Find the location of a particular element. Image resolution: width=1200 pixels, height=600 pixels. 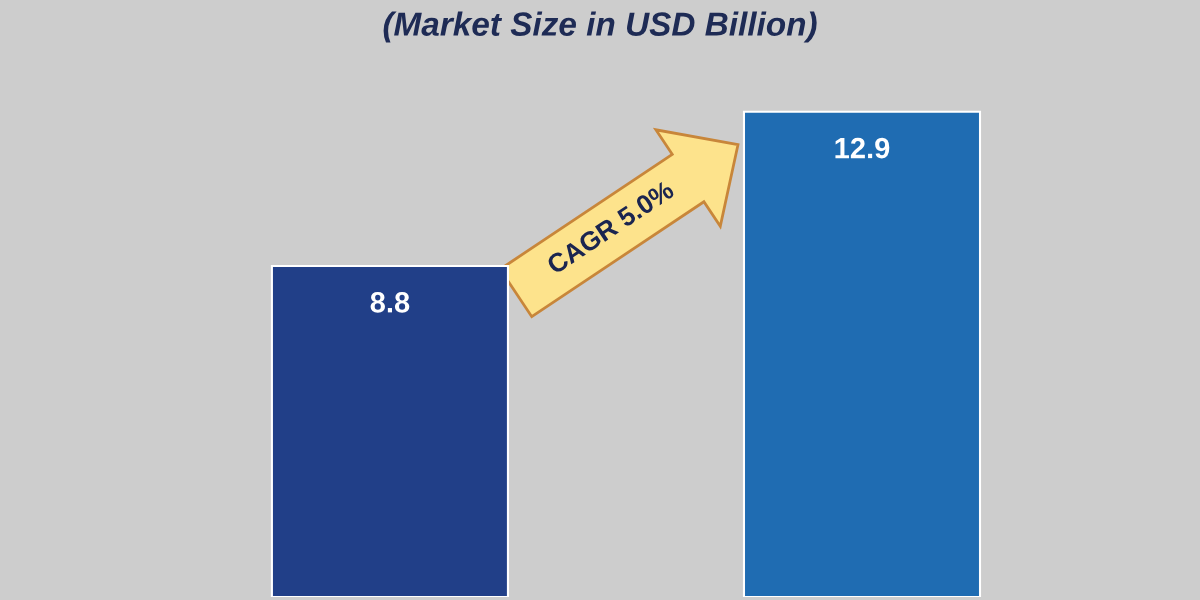

chart-title: (Market Size in USD Billion) is located at coordinates (600, 27).